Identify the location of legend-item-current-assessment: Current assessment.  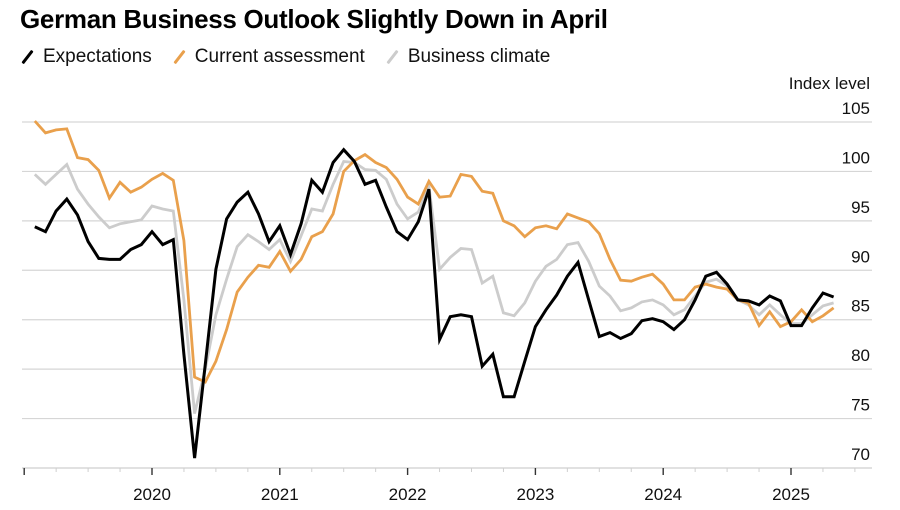
(268, 57).